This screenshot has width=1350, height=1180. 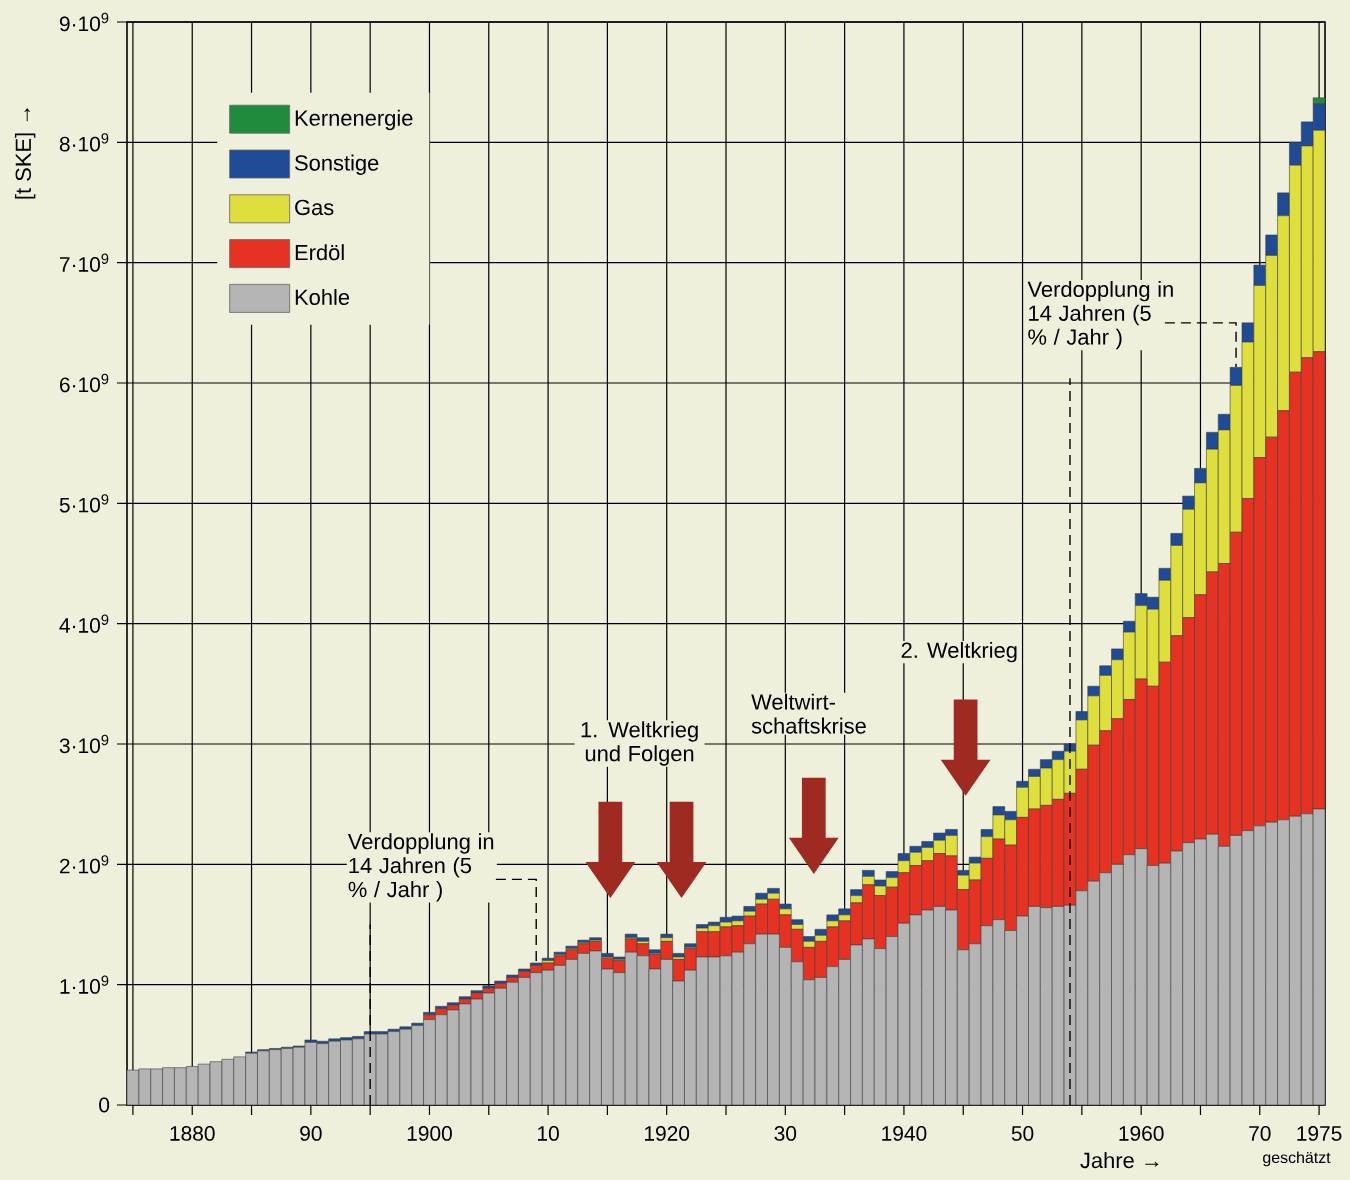 I want to click on y-axis-title: [t SKE] →, so click(x=25, y=153).